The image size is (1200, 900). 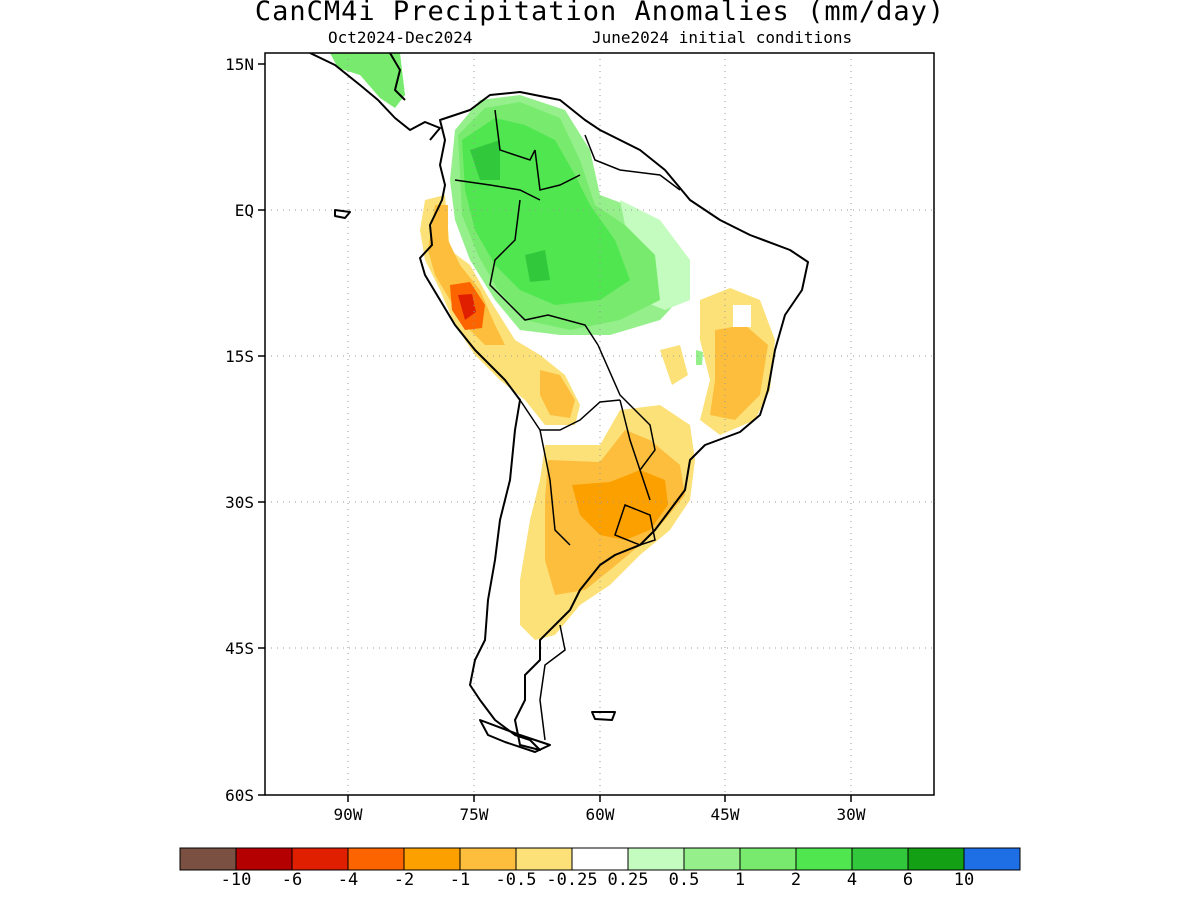 I want to click on anomaly-south-strong, so click(x=620, y=505).